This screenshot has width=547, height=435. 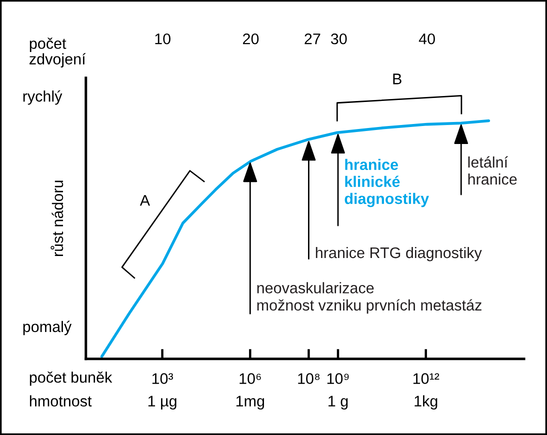 I want to click on x2-axis-title: počet zdvojení, so click(x=58, y=53).